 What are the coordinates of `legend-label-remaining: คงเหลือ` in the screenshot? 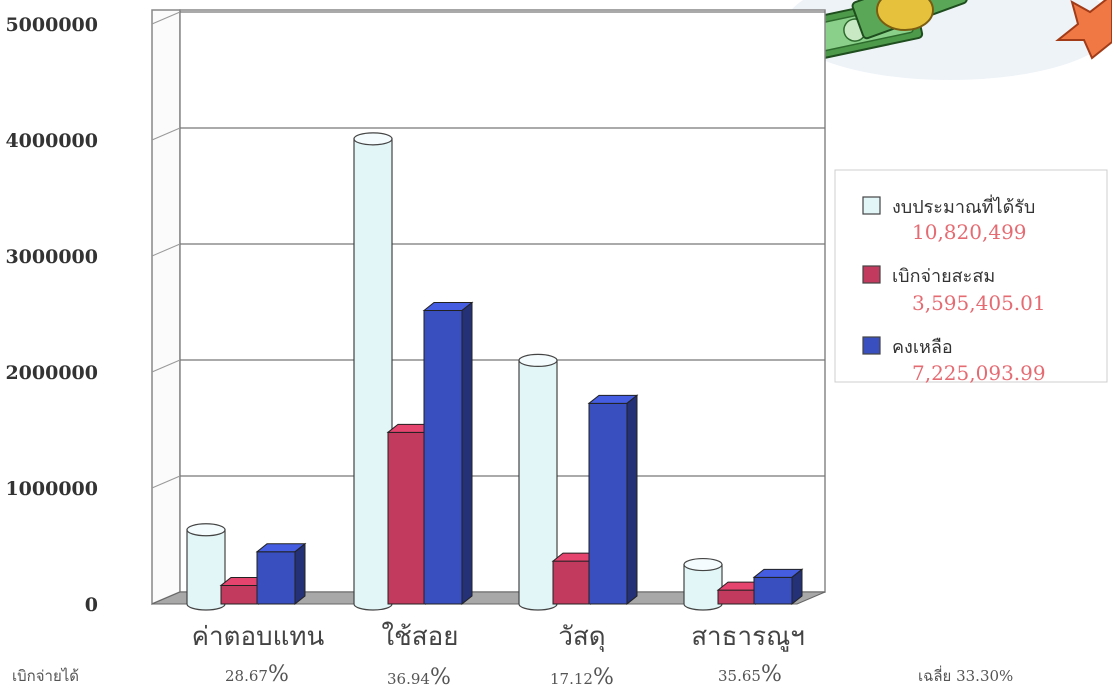 It's located at (922, 347).